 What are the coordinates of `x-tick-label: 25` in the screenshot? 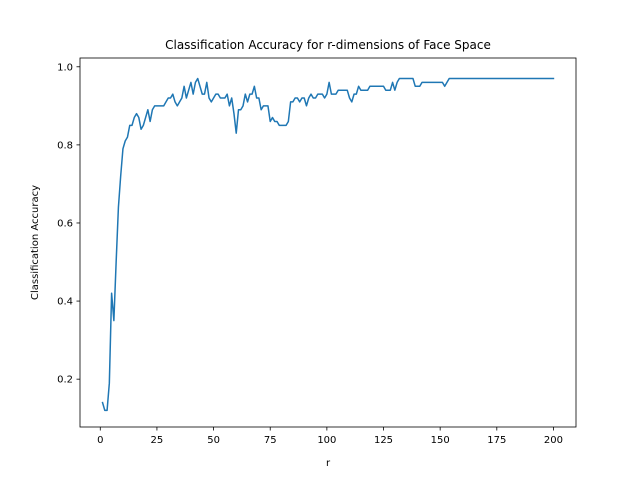 It's located at (157, 440).